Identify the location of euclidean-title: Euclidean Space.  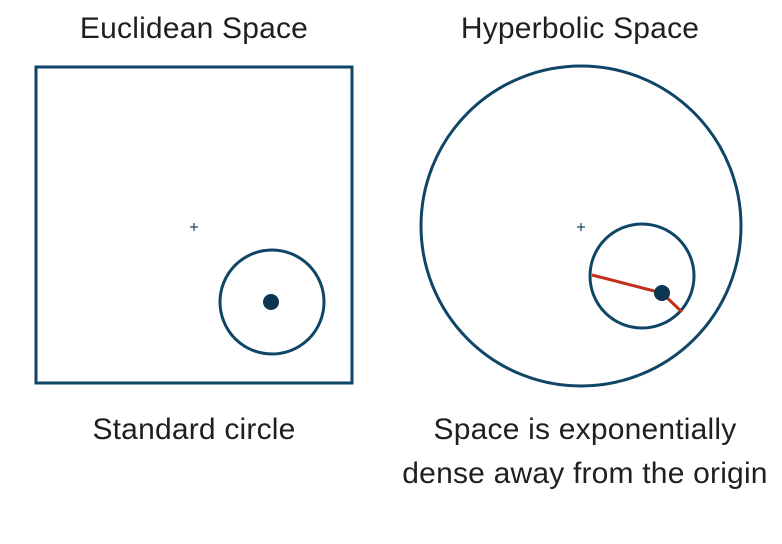
(194, 28).